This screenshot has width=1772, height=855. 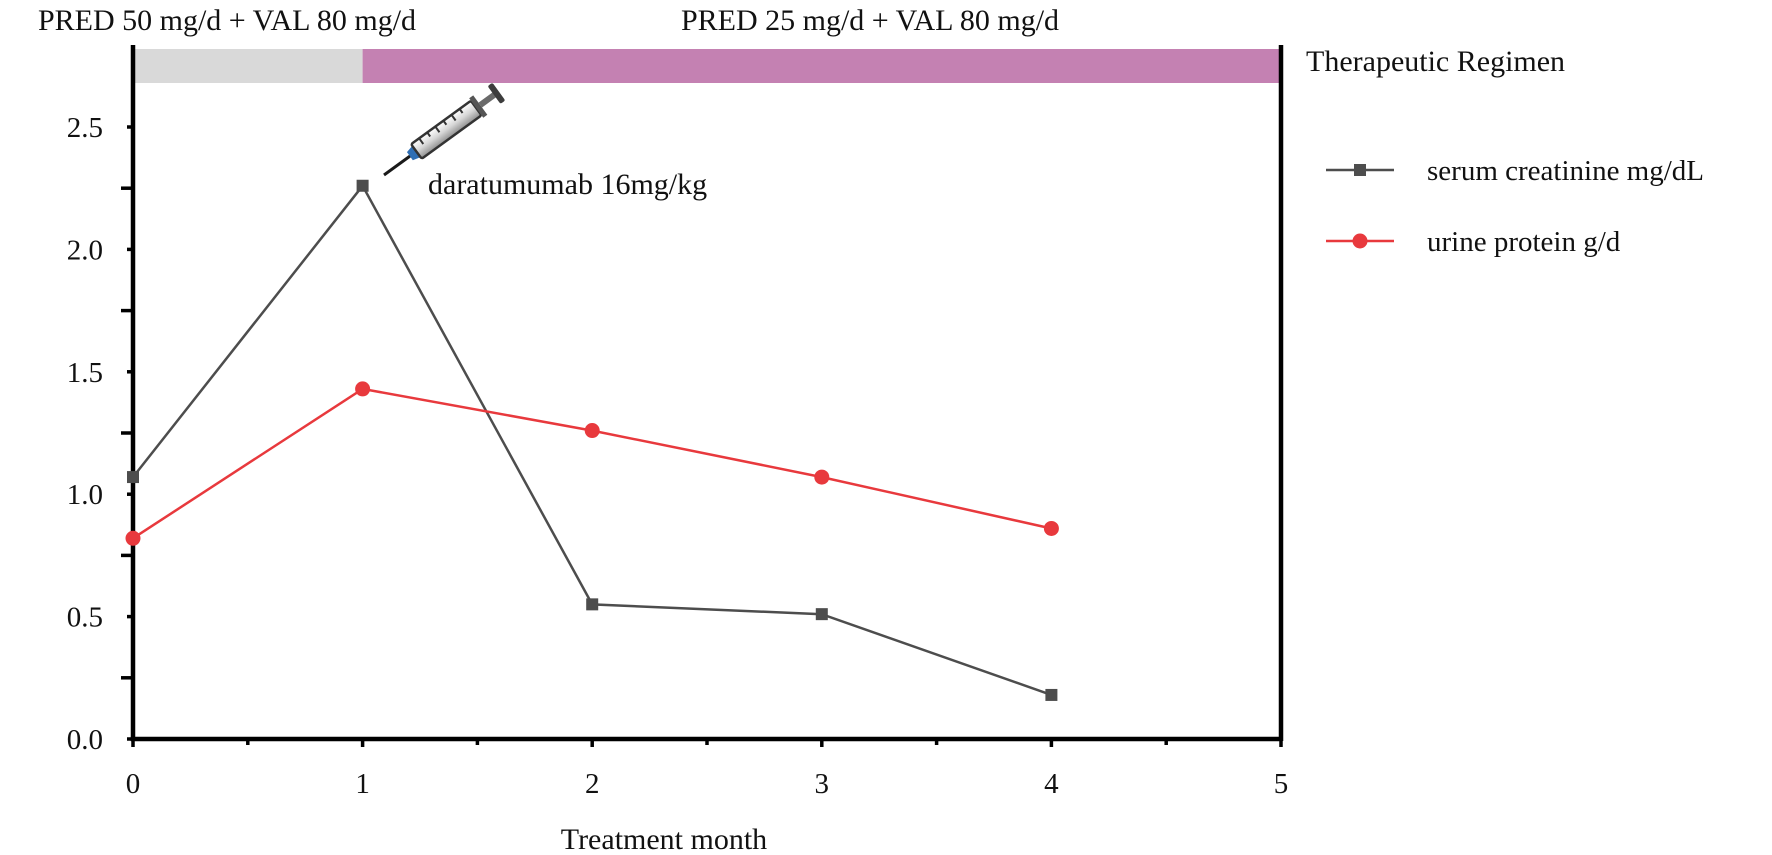 I want to click on x-tick-label: 5, so click(x=1281, y=784).